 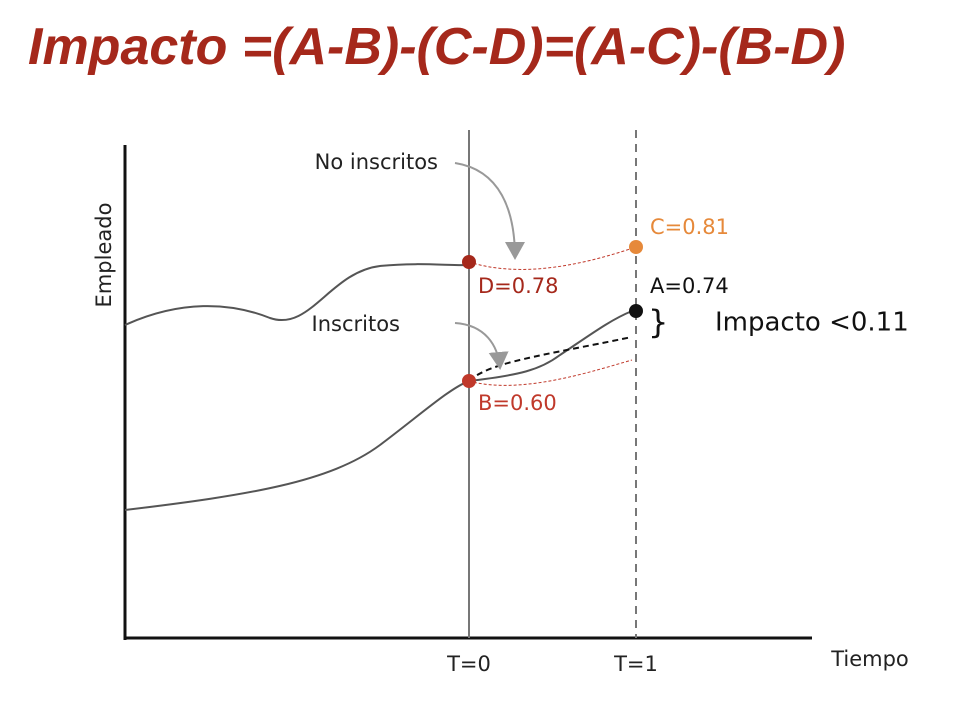 What do you see at coordinates (635, 664) in the screenshot?
I see `time-label: T=1` at bounding box center [635, 664].